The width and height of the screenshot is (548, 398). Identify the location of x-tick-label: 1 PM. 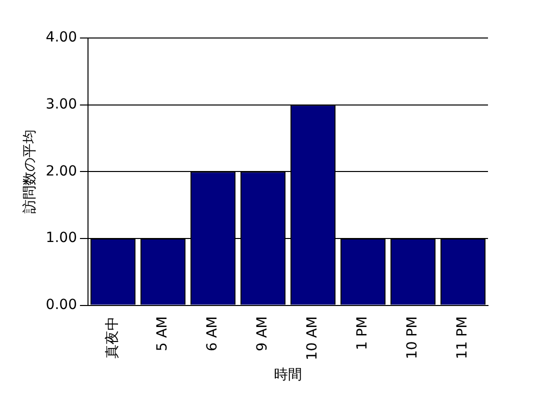
(362, 333).